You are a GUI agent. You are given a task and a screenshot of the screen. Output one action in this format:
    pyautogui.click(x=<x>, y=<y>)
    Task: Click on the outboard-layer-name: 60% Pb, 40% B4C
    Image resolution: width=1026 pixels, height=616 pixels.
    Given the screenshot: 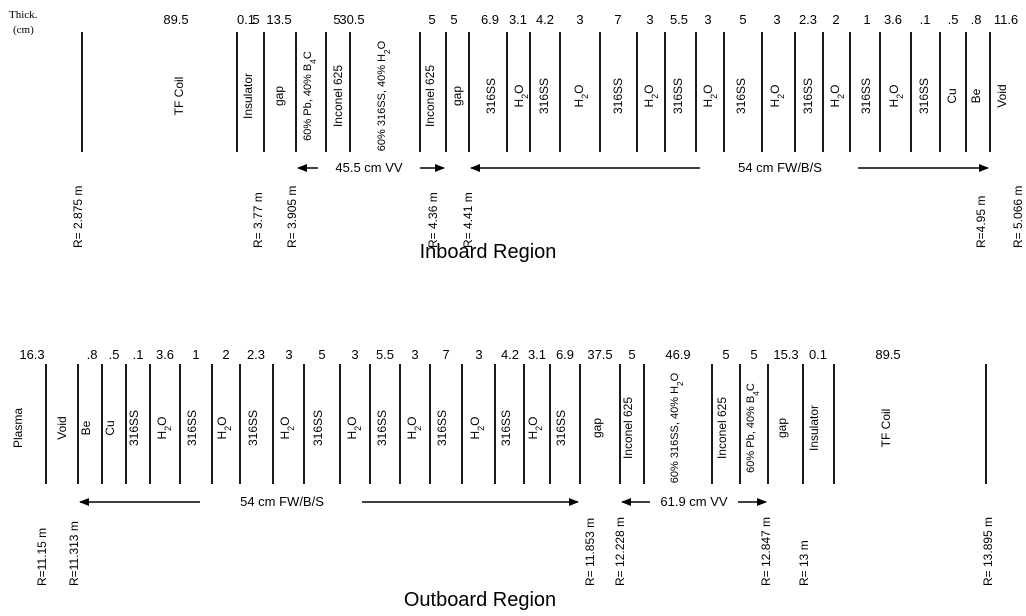 What is the action you would take?
    pyautogui.click(x=753, y=428)
    